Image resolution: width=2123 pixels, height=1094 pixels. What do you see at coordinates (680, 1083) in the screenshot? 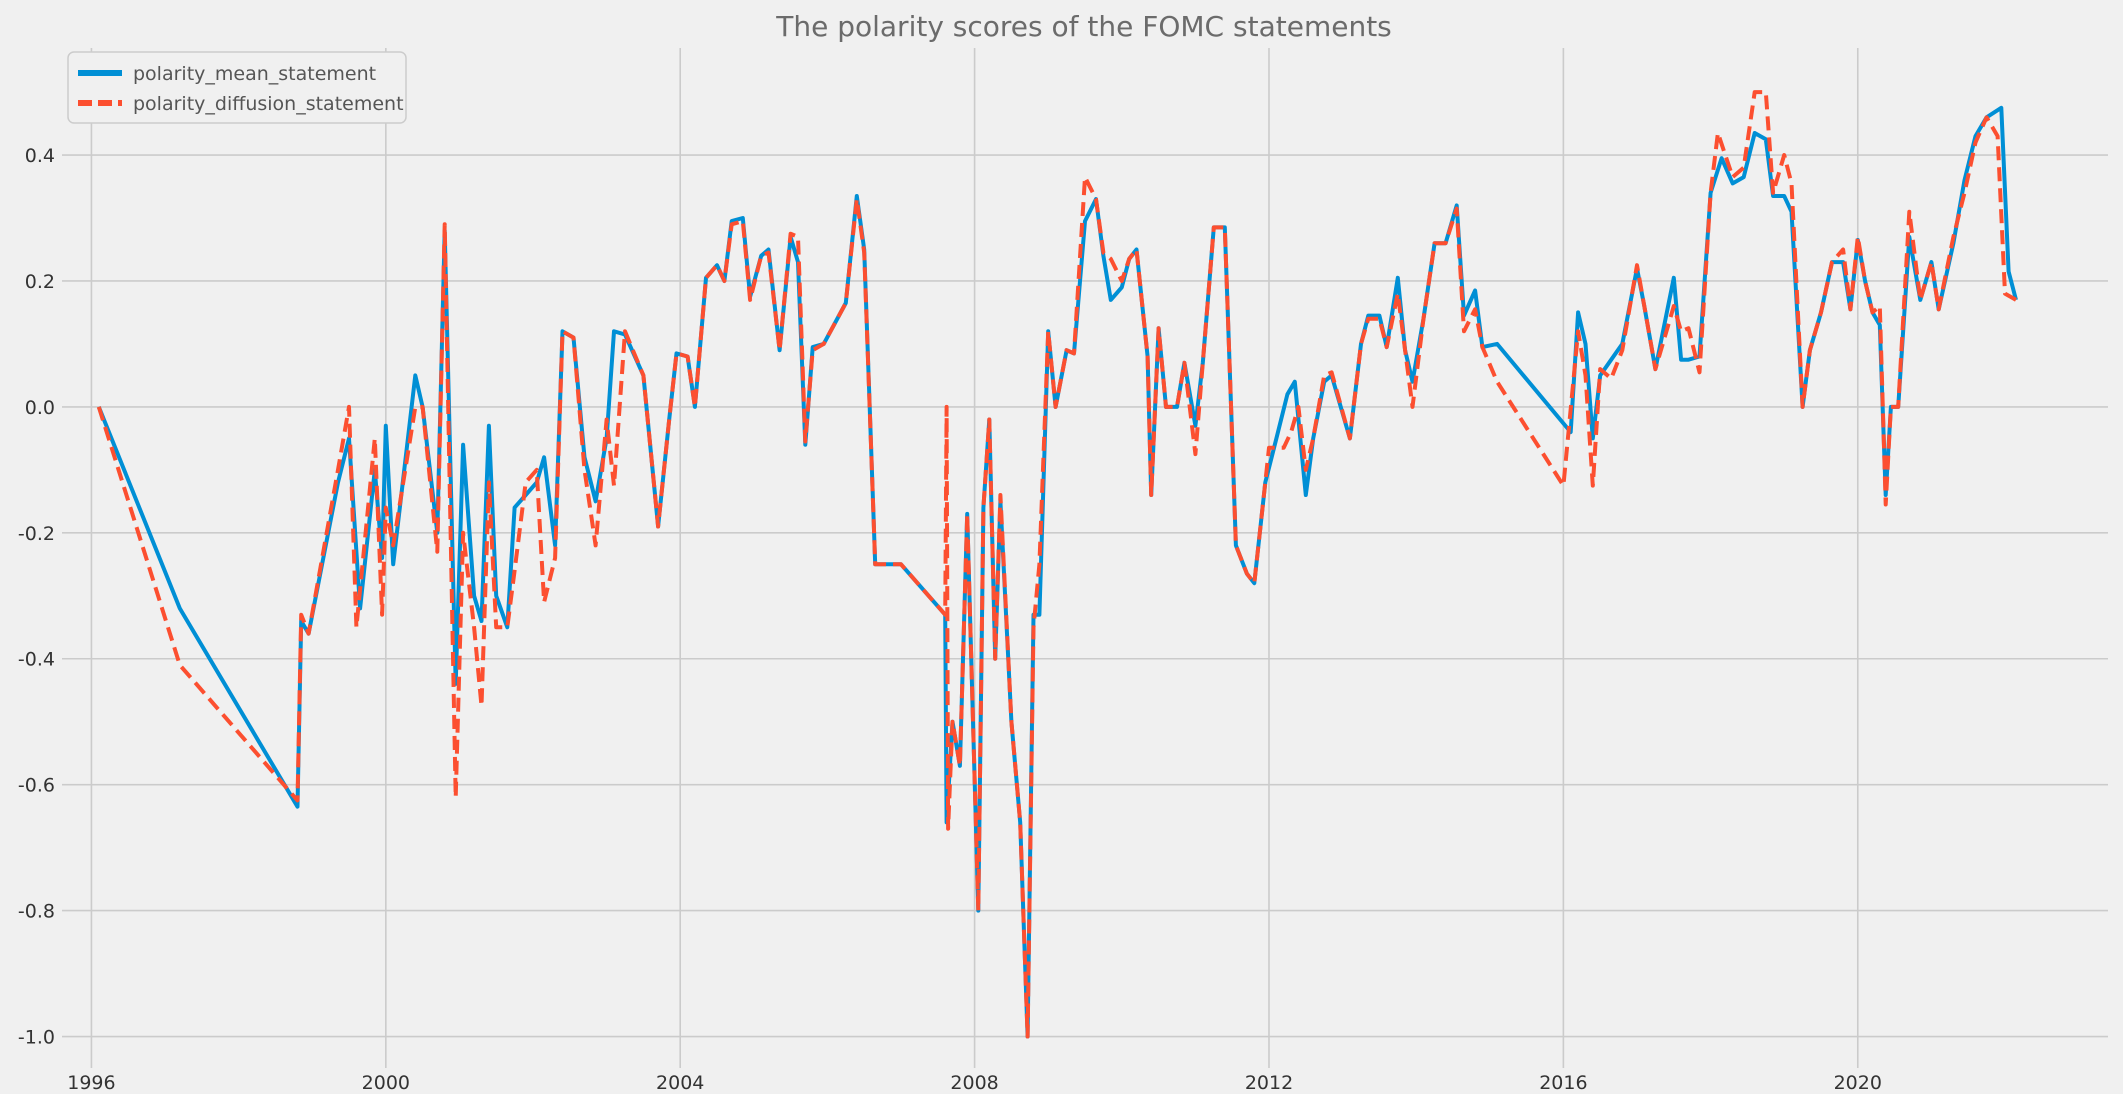
I see `x-tick-label: 2004` at bounding box center [680, 1083].